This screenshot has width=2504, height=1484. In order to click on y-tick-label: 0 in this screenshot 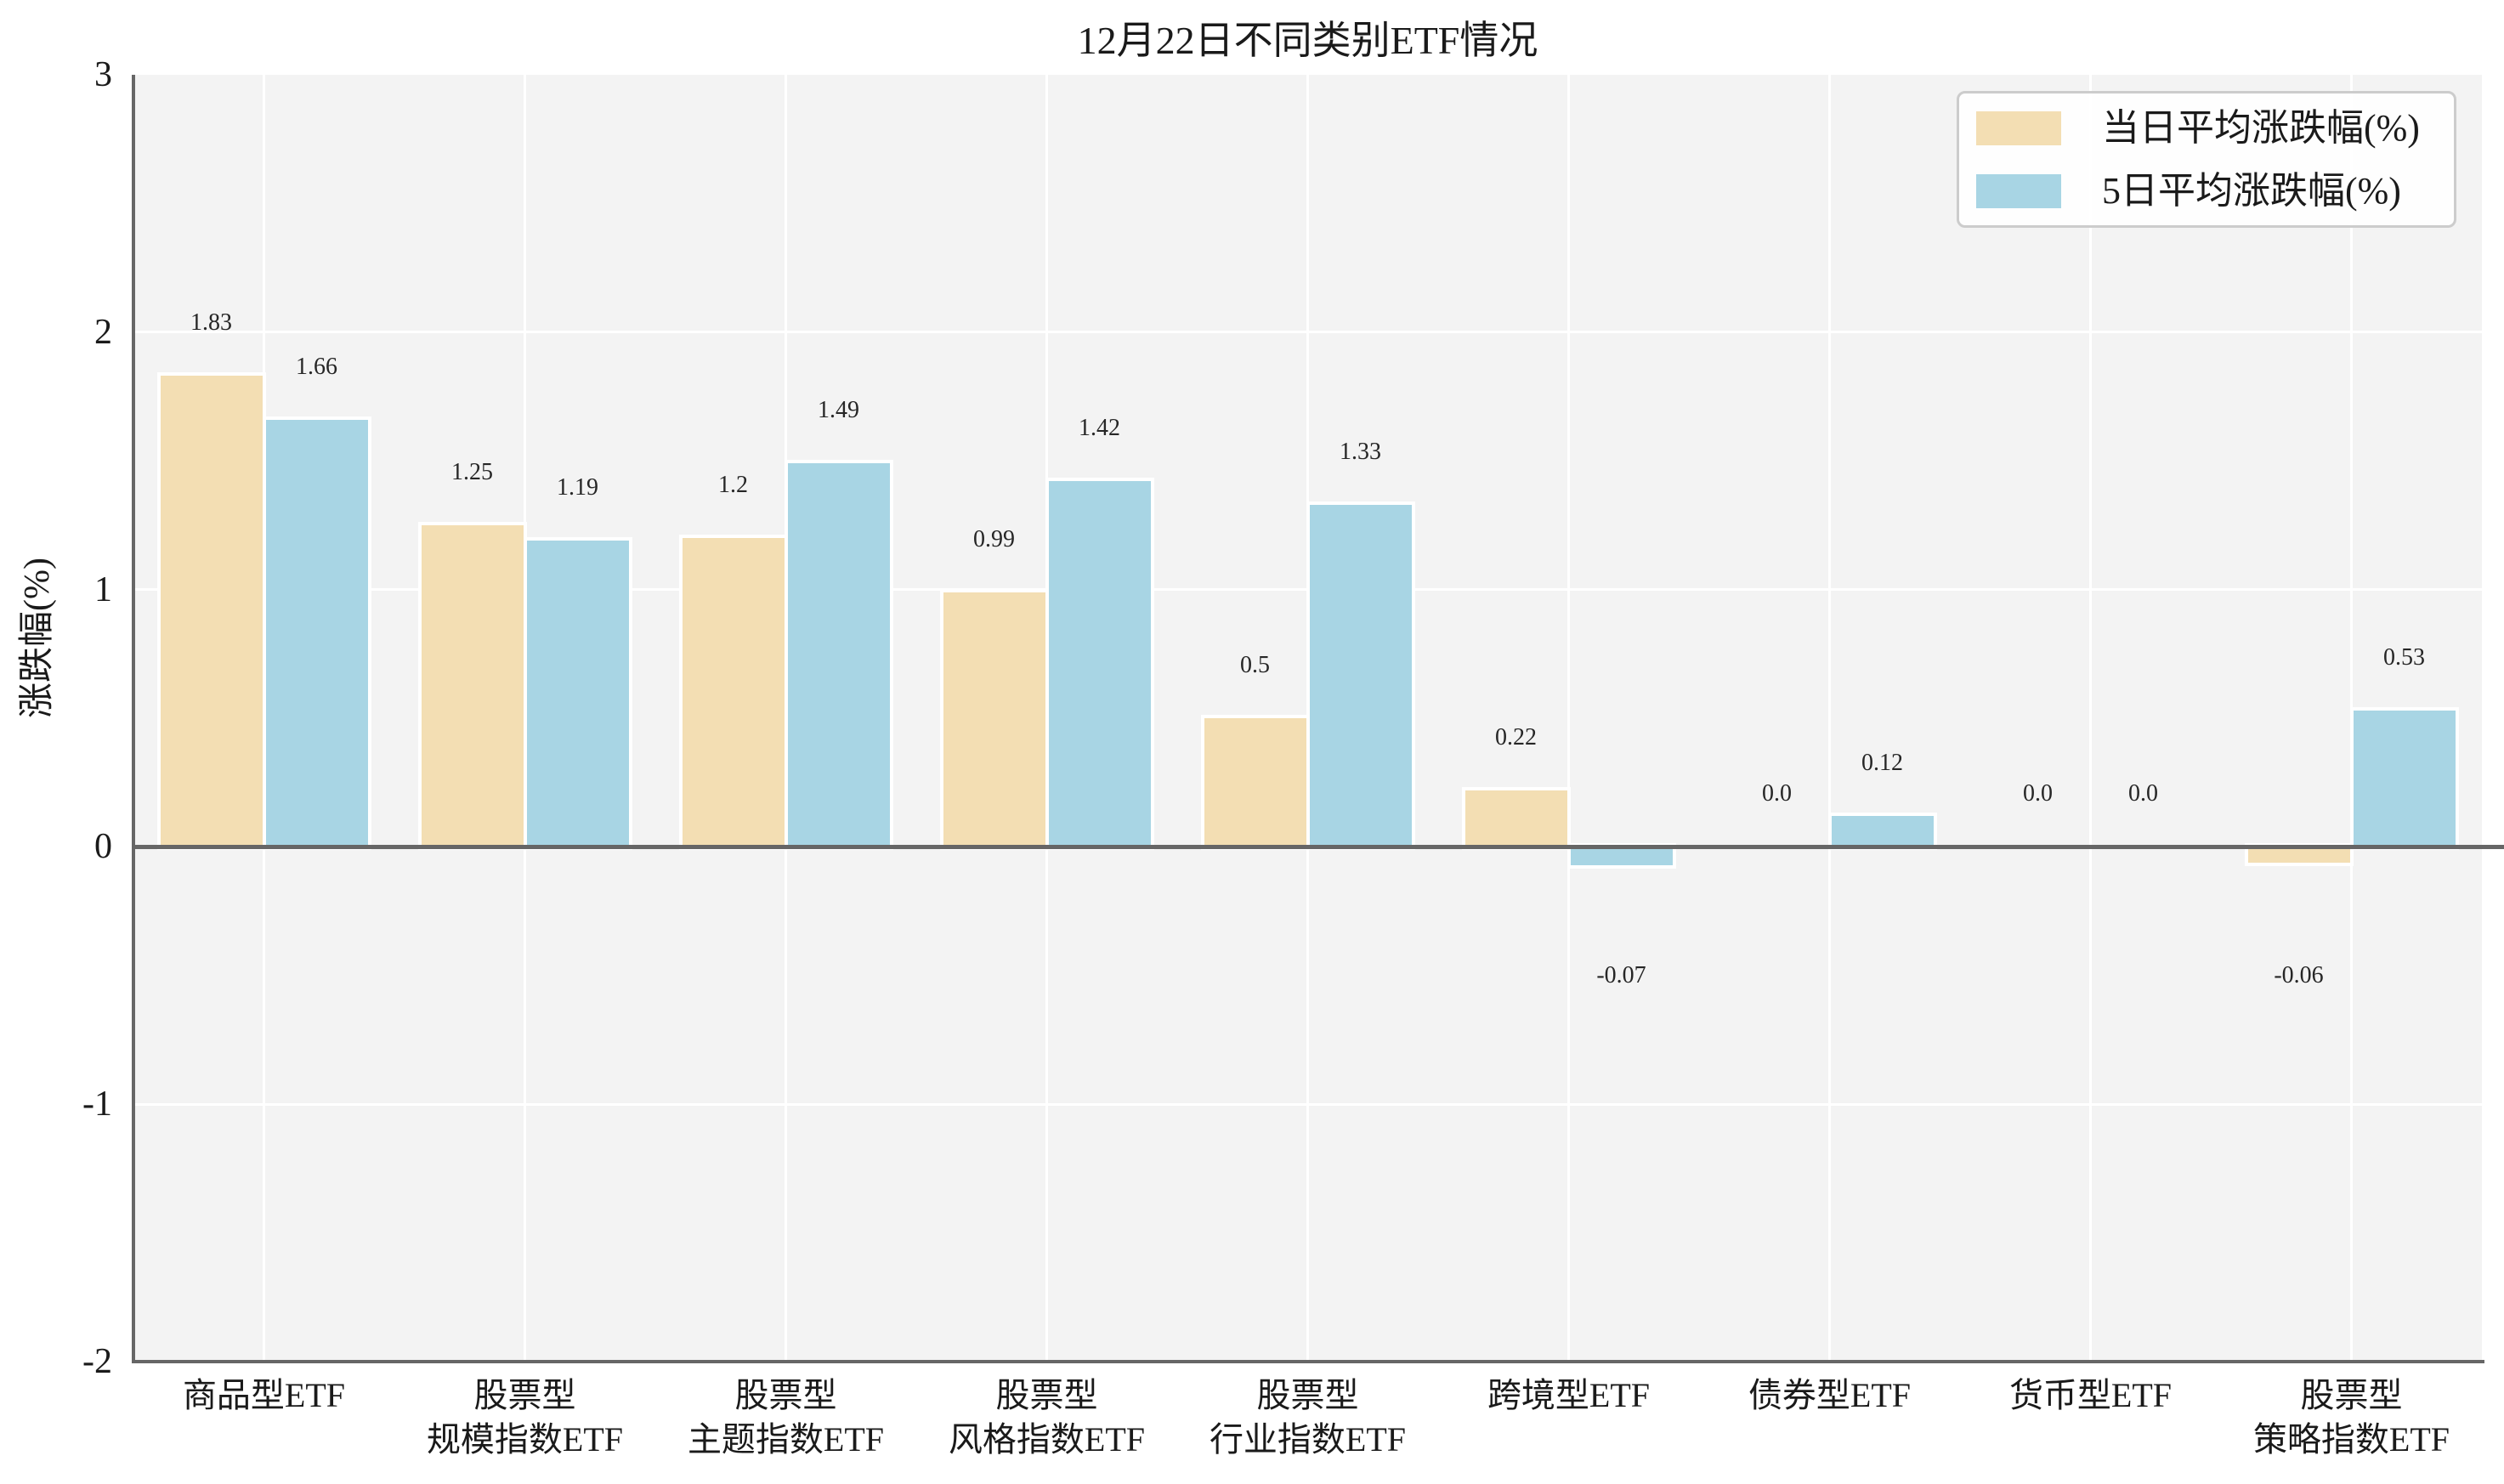, I will do `click(103, 847)`.